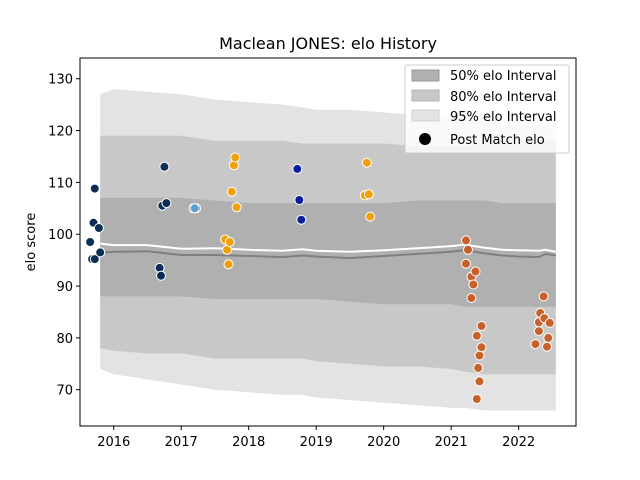 This screenshot has width=640, height=480. I want to click on x-tick-label: 2018, so click(248, 442).